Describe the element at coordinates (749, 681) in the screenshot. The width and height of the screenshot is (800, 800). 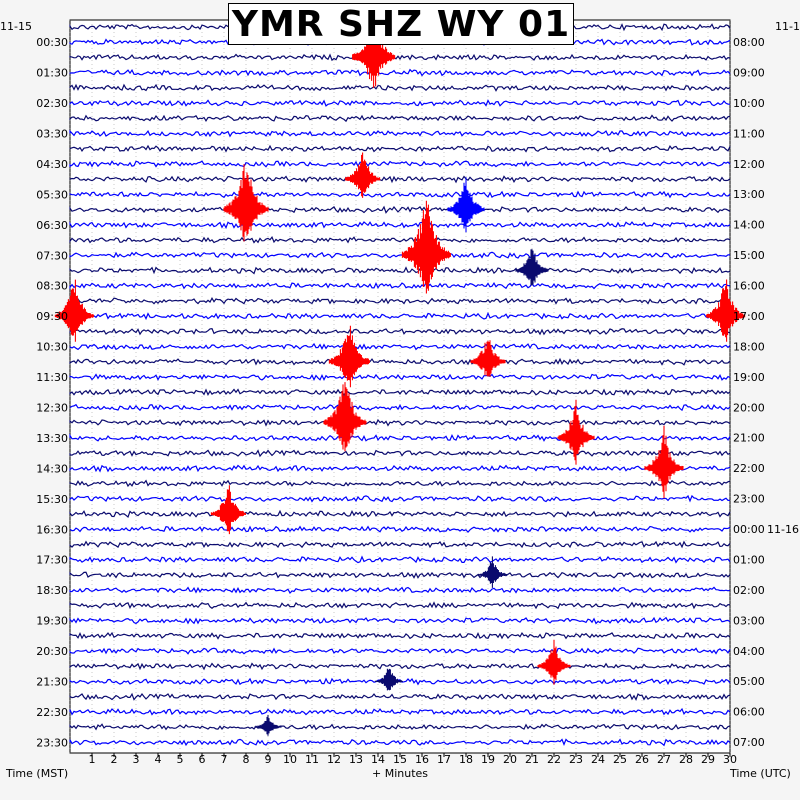
I see `right-time-label: 05:00` at that location.